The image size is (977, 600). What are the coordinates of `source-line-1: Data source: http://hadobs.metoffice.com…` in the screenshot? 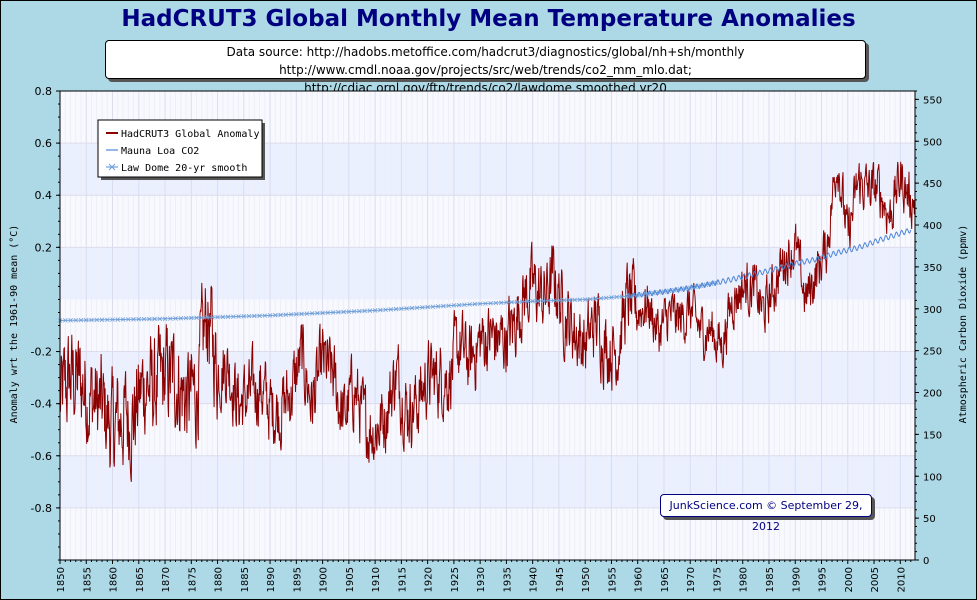 It's located at (485, 52).